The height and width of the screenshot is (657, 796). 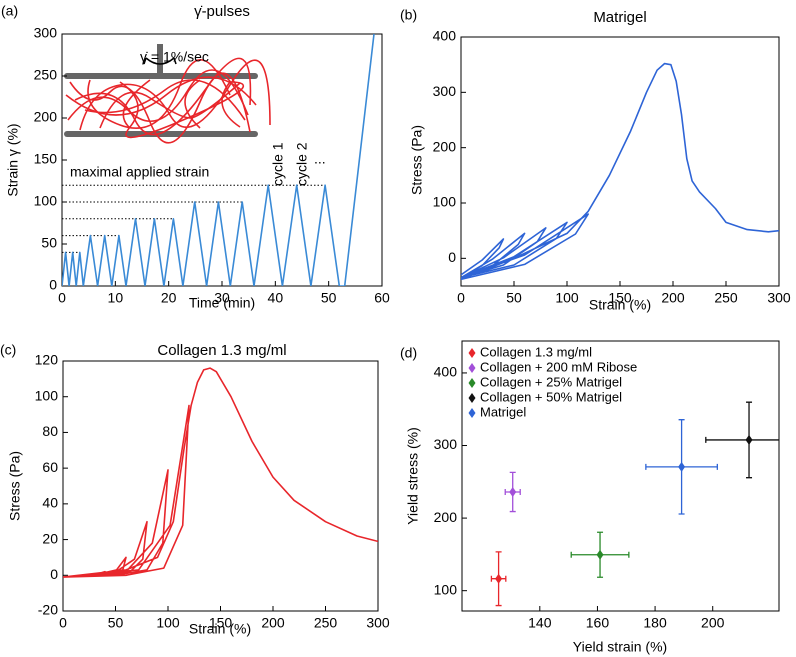 What do you see at coordinates (302, 164) in the screenshot?
I see `annotation: cycle 2` at bounding box center [302, 164].